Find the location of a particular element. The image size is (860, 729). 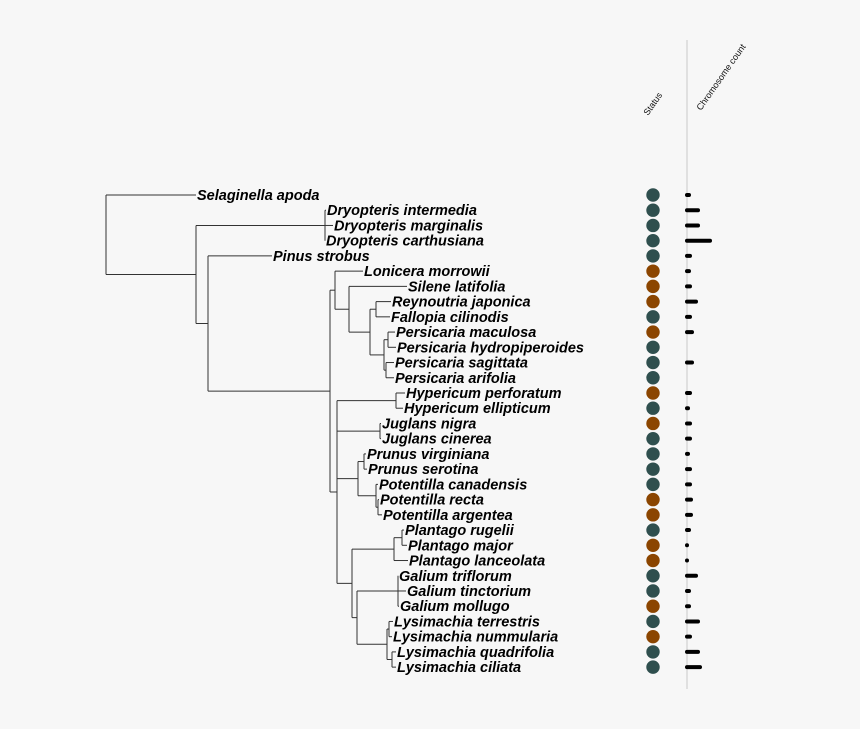

tip-label: Hypericum perforatum is located at coordinates (484, 394).